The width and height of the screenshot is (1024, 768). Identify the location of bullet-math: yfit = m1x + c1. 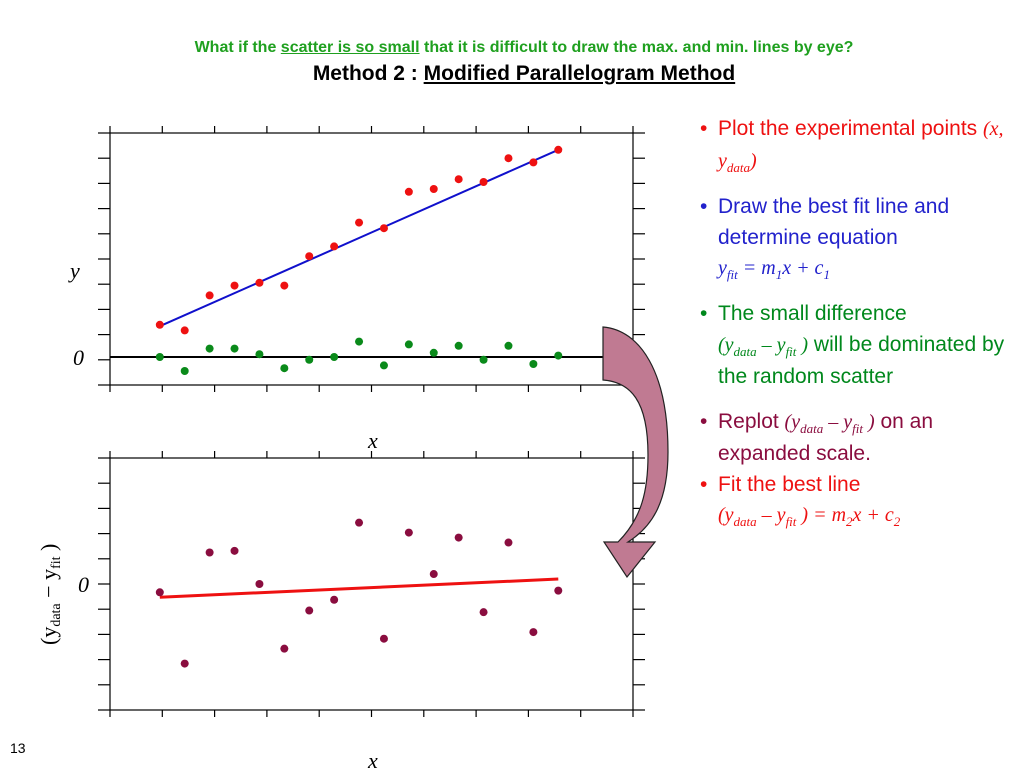
(869, 268).